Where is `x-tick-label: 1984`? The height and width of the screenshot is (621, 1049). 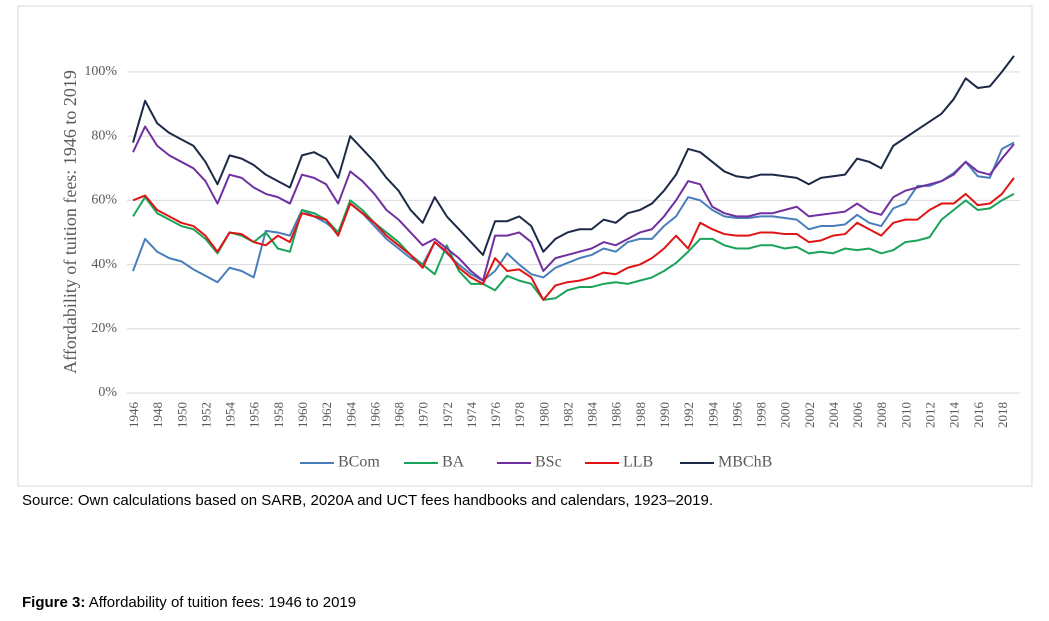
x-tick-label: 1984 is located at coordinates (592, 415).